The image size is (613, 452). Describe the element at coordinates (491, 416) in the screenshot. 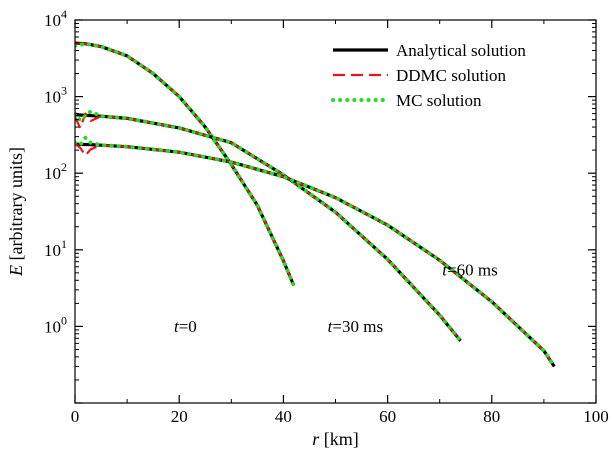

I see `x-tick-label: 80` at that location.